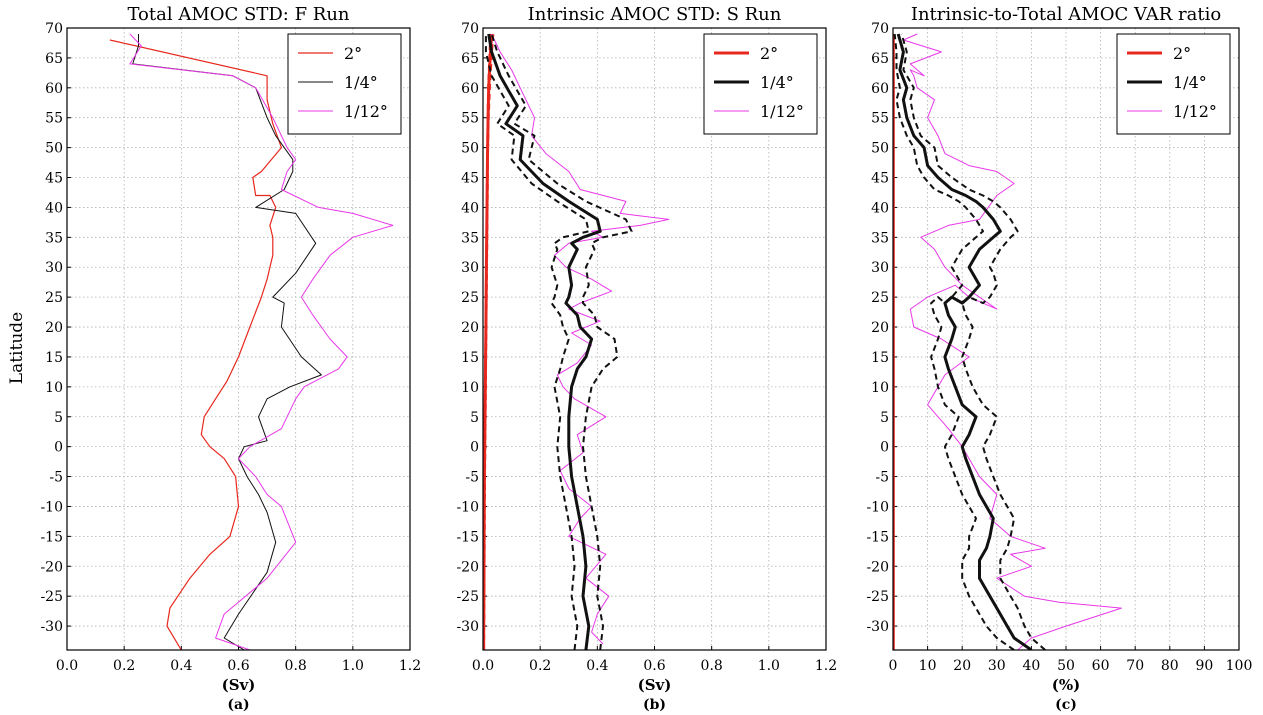  What do you see at coordinates (655, 14) in the screenshot?
I see `panel-title: Intrinsic AMOC STD: S Run` at bounding box center [655, 14].